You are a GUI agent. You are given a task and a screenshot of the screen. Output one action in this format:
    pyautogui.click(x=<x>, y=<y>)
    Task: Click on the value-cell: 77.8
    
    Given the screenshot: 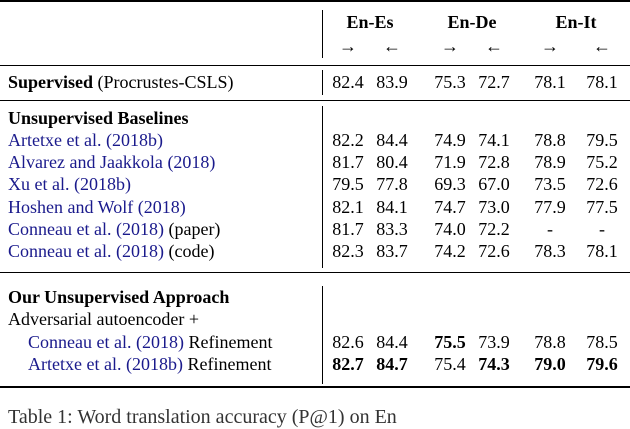 What is the action you would take?
    pyautogui.click(x=392, y=184)
    